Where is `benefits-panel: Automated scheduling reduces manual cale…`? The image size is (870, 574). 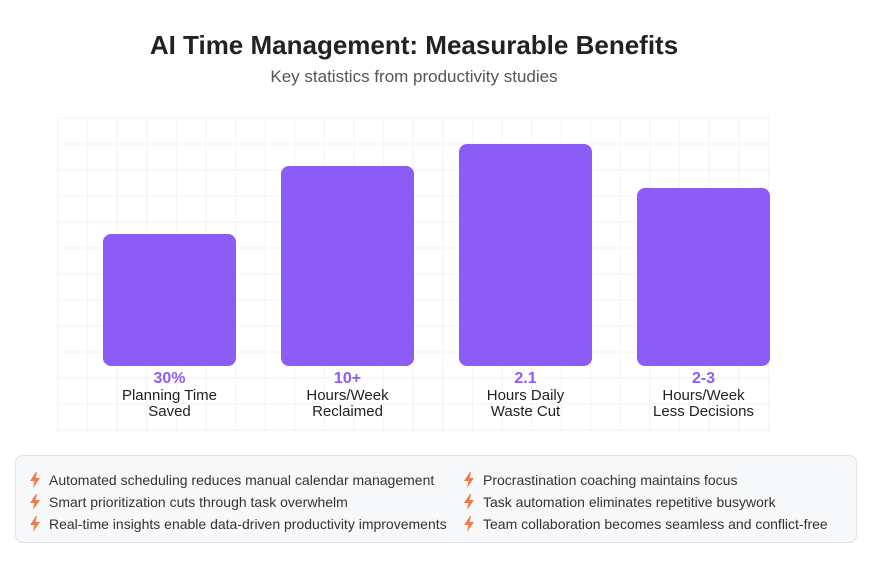
benefits-panel: Automated scheduling reduces manual cale… is located at coordinates (436, 499).